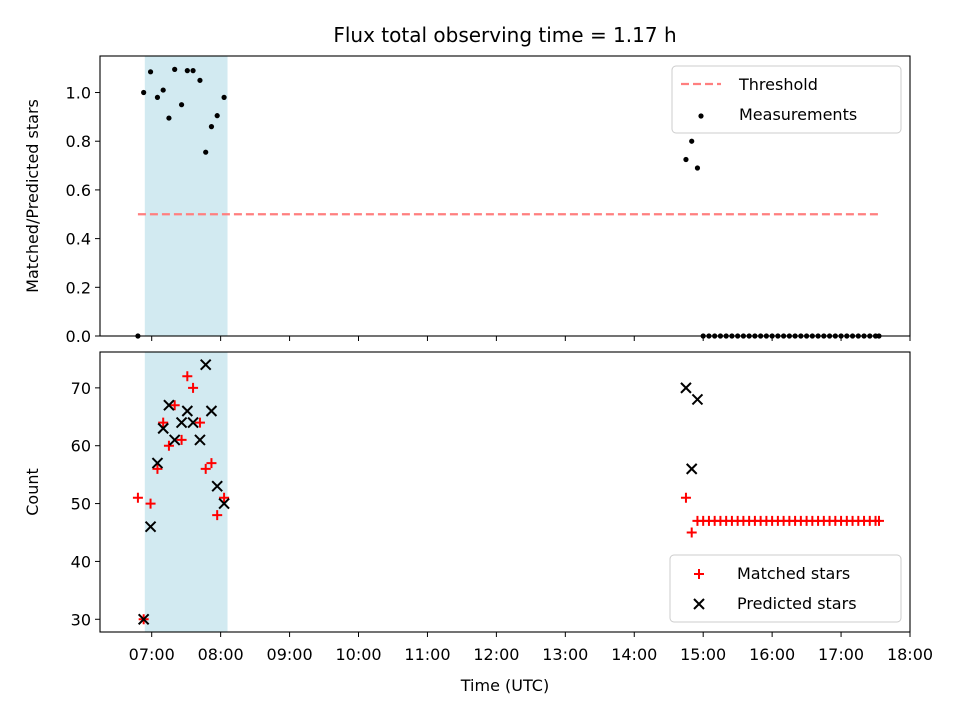 This screenshot has height=724, width=960. What do you see at coordinates (634, 654) in the screenshot?
I see `x-tick-label: 14:00` at bounding box center [634, 654].